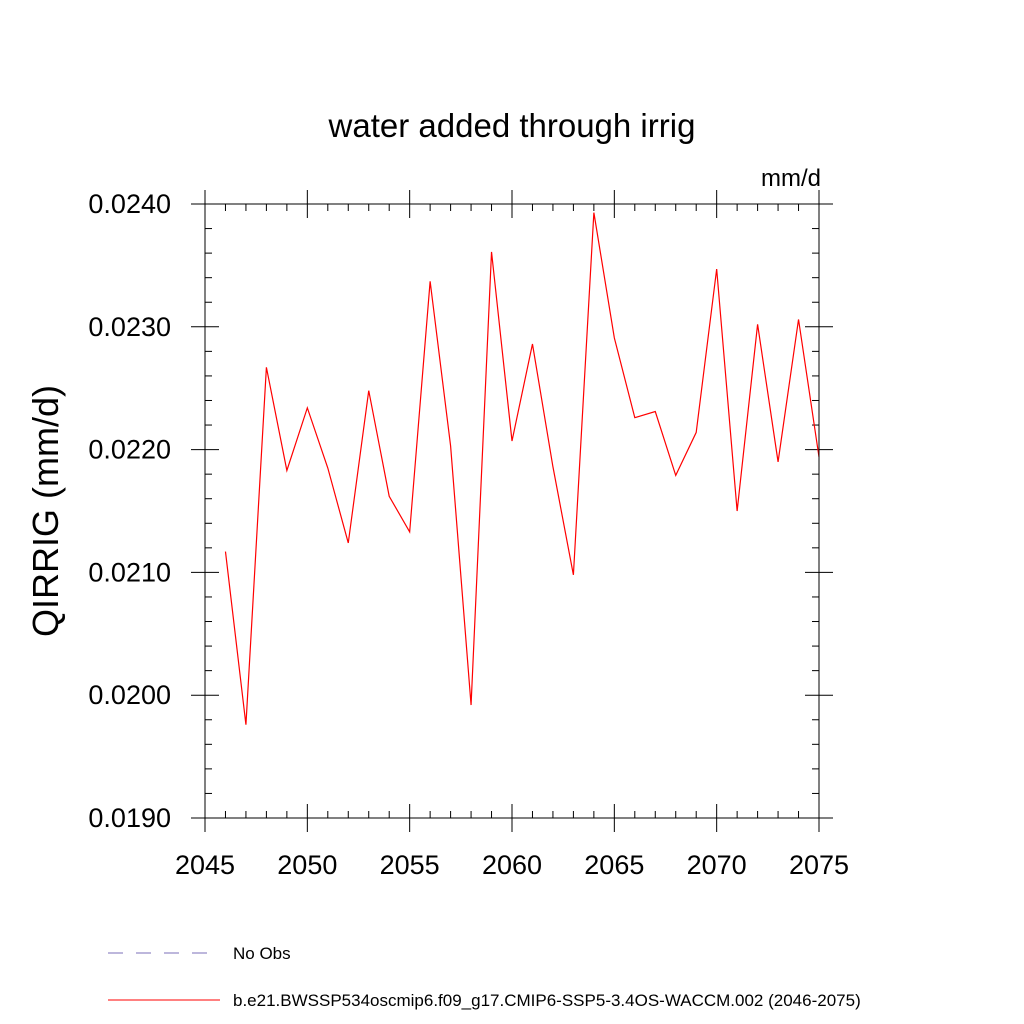  What do you see at coordinates (410, 865) in the screenshot?
I see `x-tick-label: 2055` at bounding box center [410, 865].